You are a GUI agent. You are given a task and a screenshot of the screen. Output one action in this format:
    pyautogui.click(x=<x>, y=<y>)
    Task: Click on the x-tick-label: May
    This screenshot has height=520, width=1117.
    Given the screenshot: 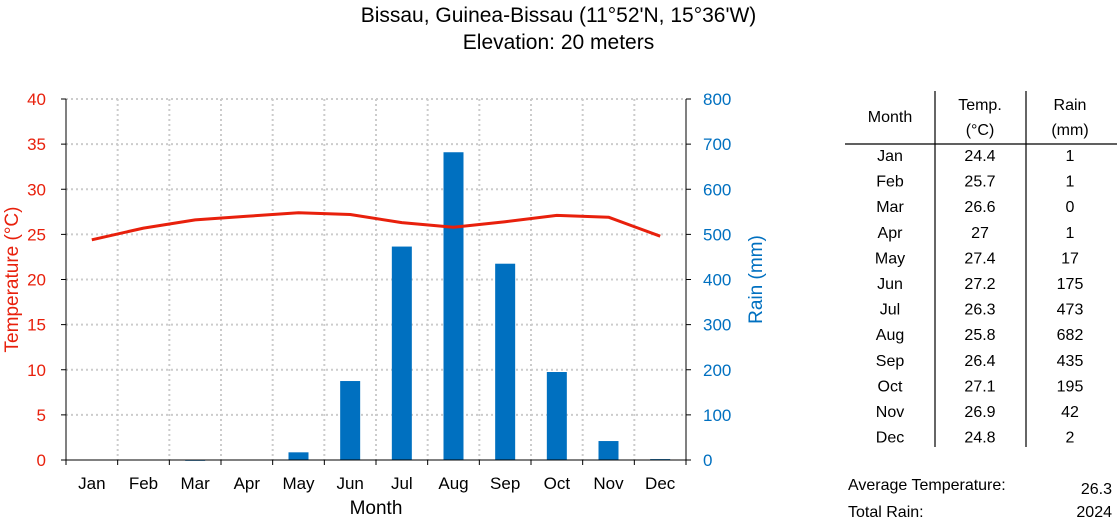 What is the action you would take?
    pyautogui.click(x=298, y=483)
    